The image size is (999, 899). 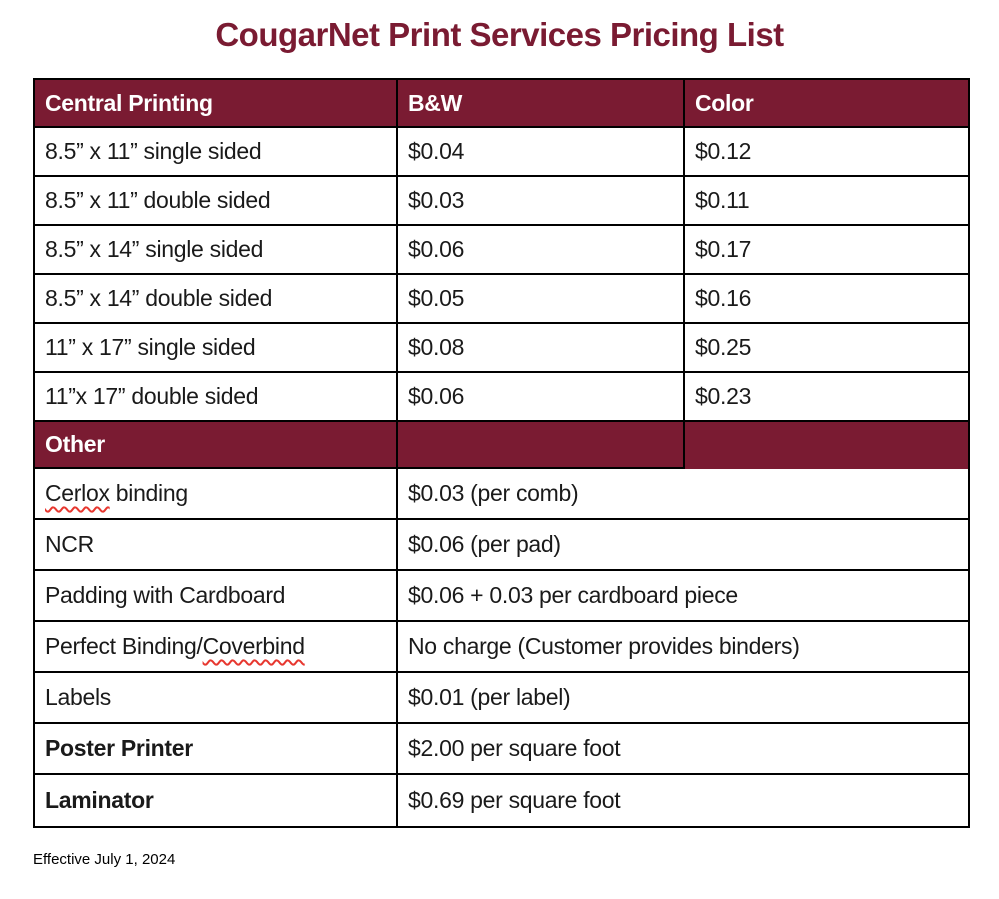 I want to click on service-label: 8.5” x 14” single sided, so click(x=154, y=249).